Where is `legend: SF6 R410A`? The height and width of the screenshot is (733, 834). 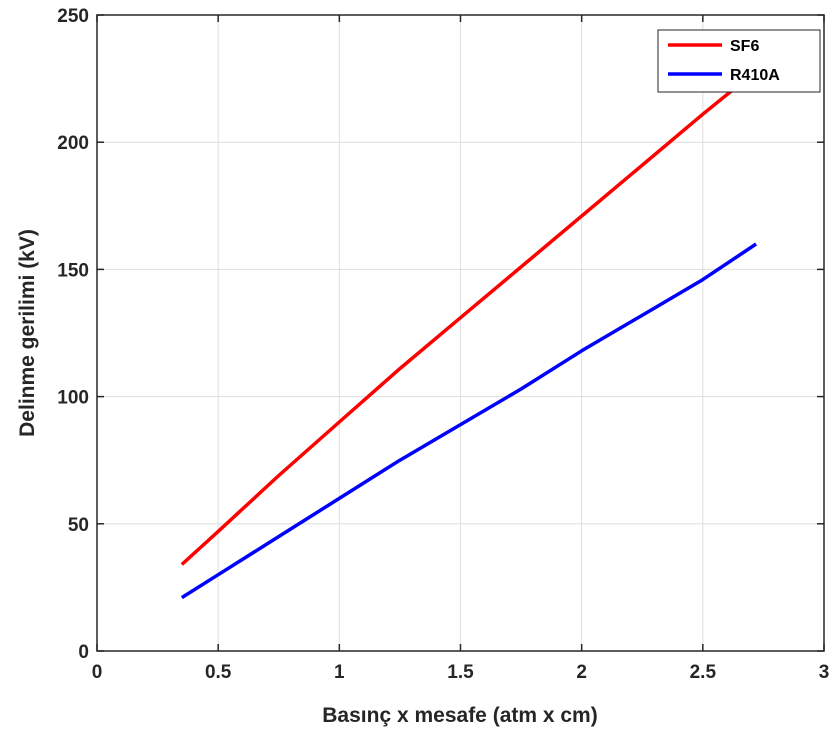 legend: SF6 R410A is located at coordinates (739, 61).